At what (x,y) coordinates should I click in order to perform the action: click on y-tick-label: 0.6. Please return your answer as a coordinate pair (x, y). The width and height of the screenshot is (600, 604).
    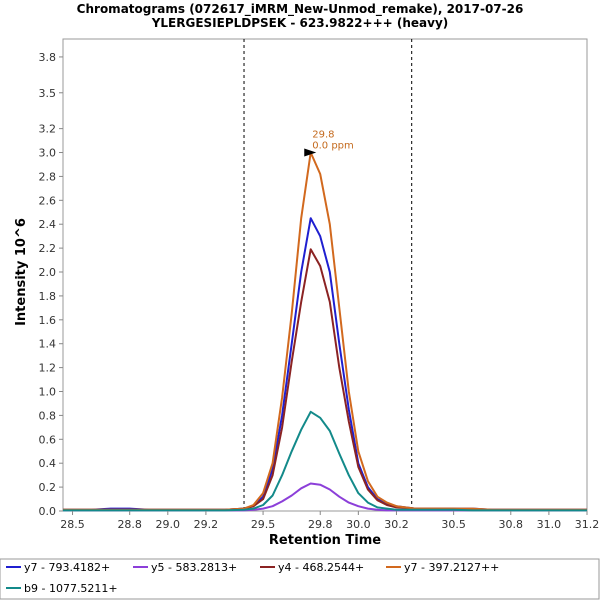
    Looking at the image, I should click on (48, 439).